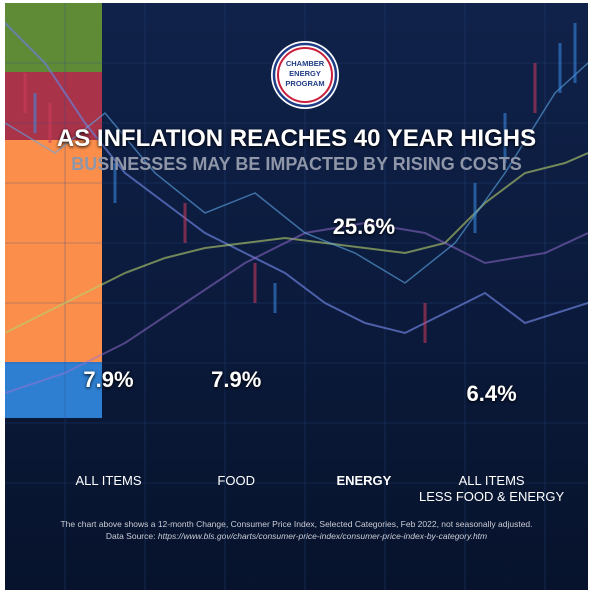  I want to click on logo-text: ENERGY, so click(305, 73).